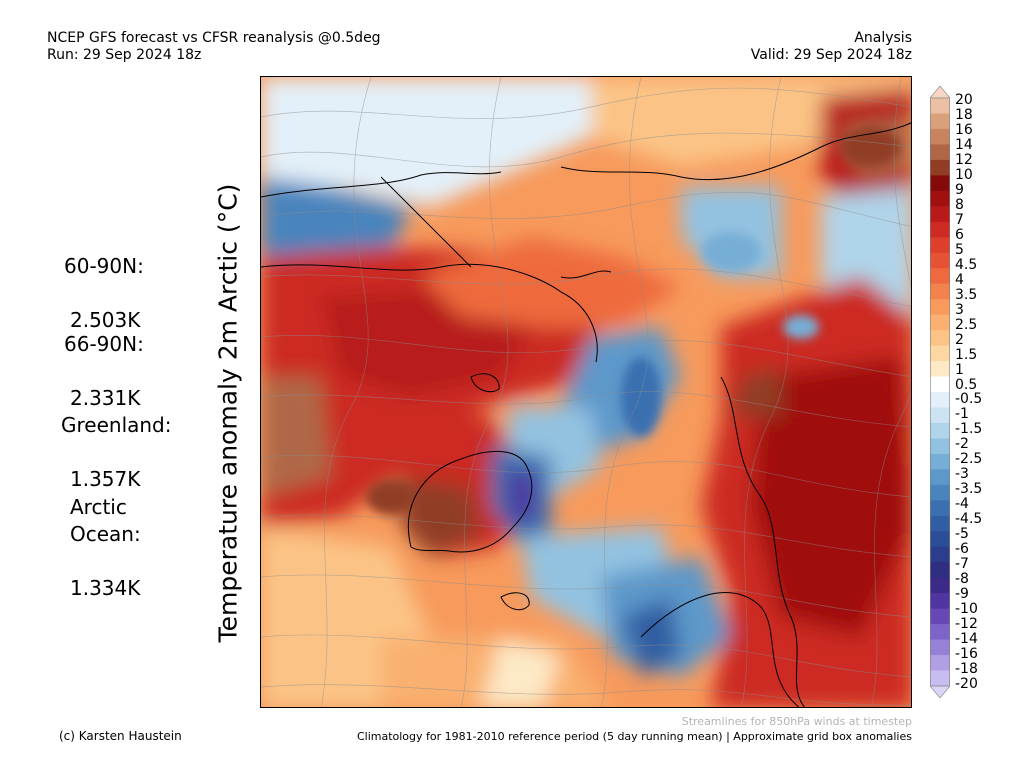  Describe the element at coordinates (831, 55) in the screenshot. I see `valid-line: Valid: 29 Sep 2024 18z` at that location.